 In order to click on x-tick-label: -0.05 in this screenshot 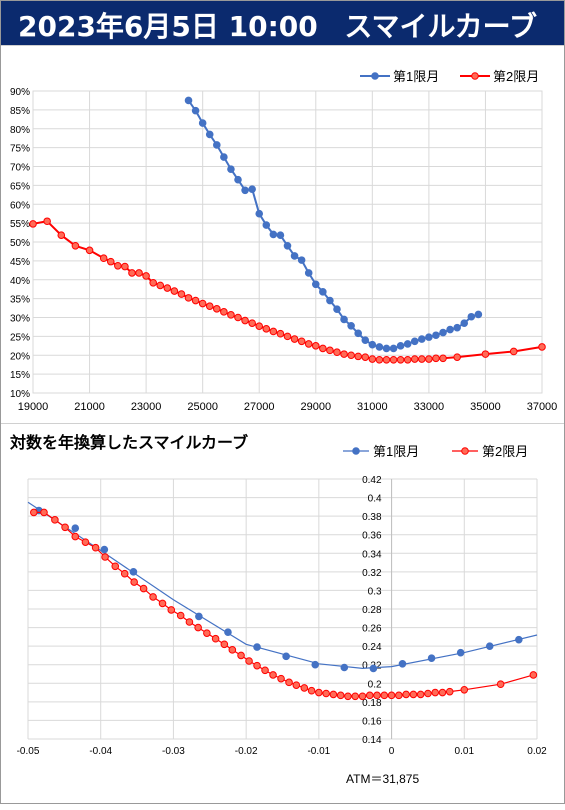, I will do `click(28, 751)`.